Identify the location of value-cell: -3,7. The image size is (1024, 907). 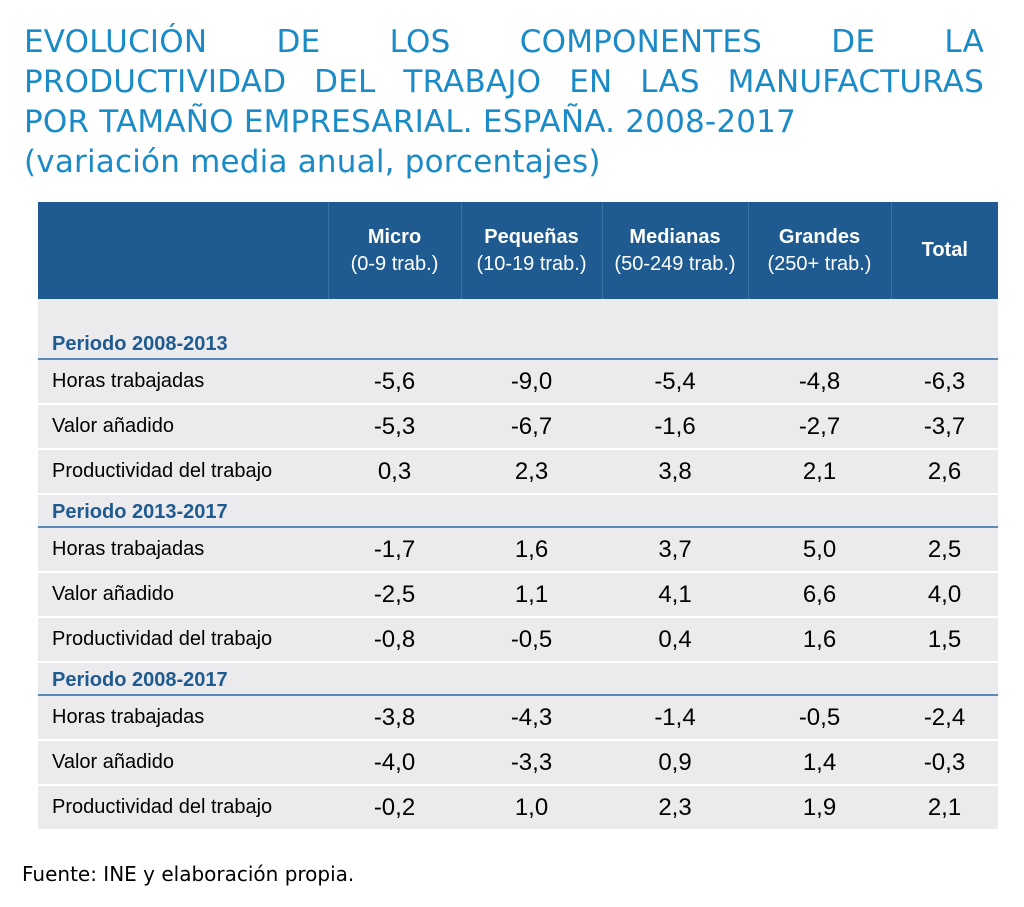
(944, 427).